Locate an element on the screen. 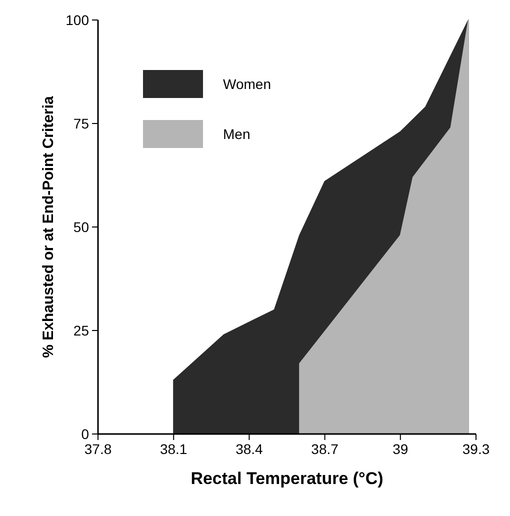  y-tick-label: 100 is located at coordinates (78, 20).